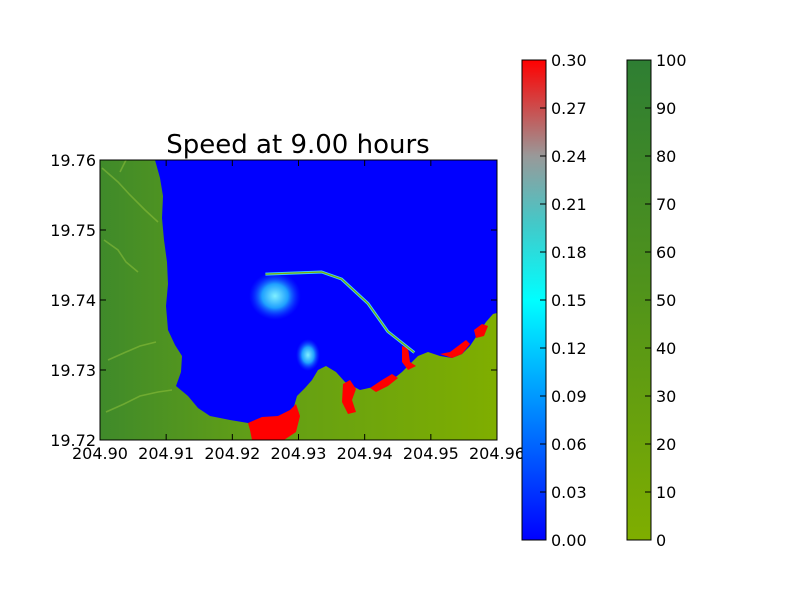 The width and height of the screenshot is (800, 600). Describe the element at coordinates (297, 145) in the screenshot. I see `chart-title: Speed at 9.00 hours` at that location.